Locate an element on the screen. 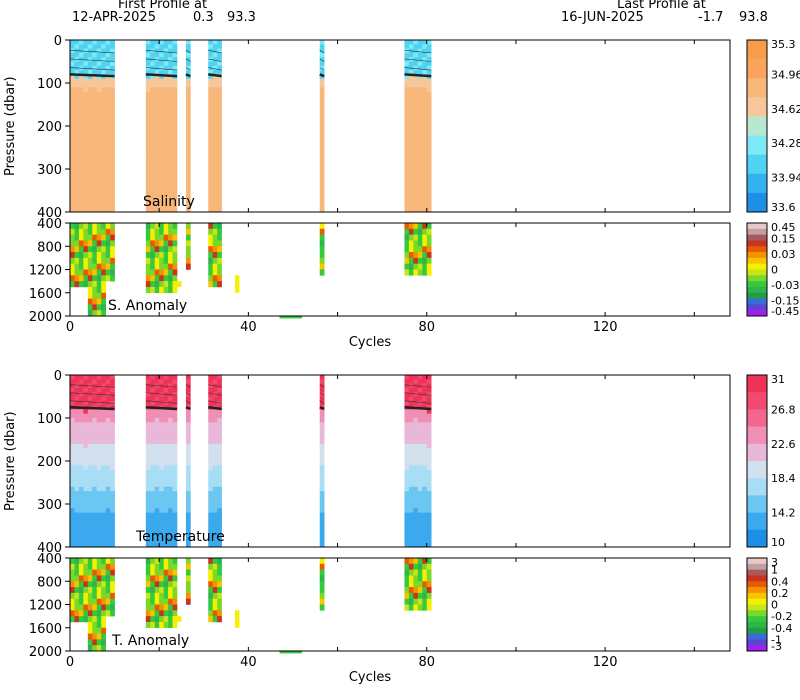 This screenshot has height=700, width=800. salinity-annotation: Salinity is located at coordinates (169, 202).